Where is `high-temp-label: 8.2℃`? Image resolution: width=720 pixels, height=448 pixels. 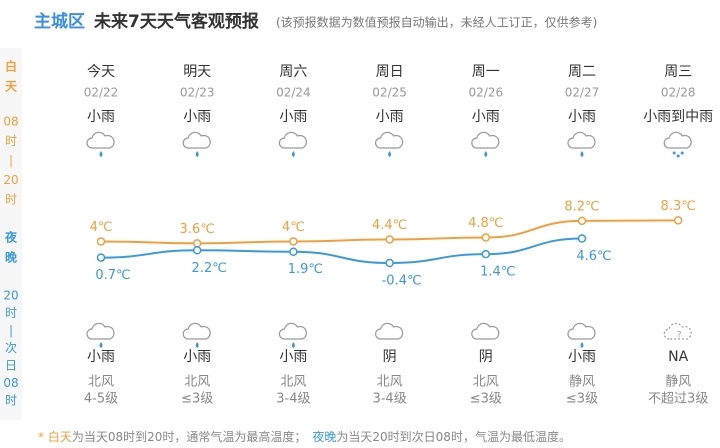 high-temp-label: 8.2℃ is located at coordinates (581, 206).